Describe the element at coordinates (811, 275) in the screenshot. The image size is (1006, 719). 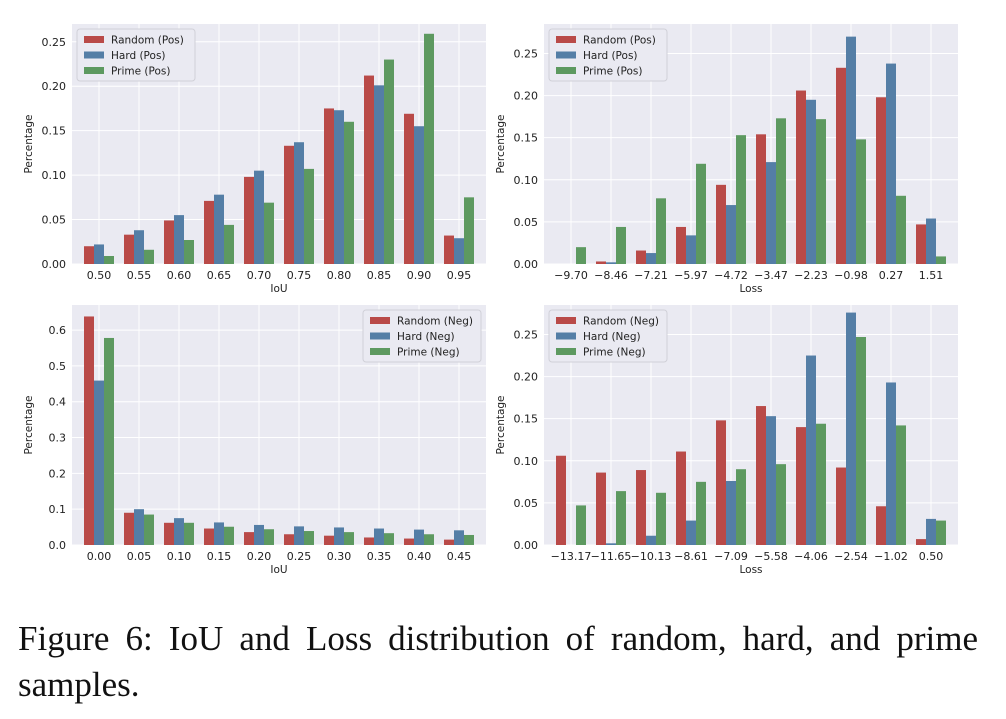
I see `x-tick-label: −2.23` at that location.